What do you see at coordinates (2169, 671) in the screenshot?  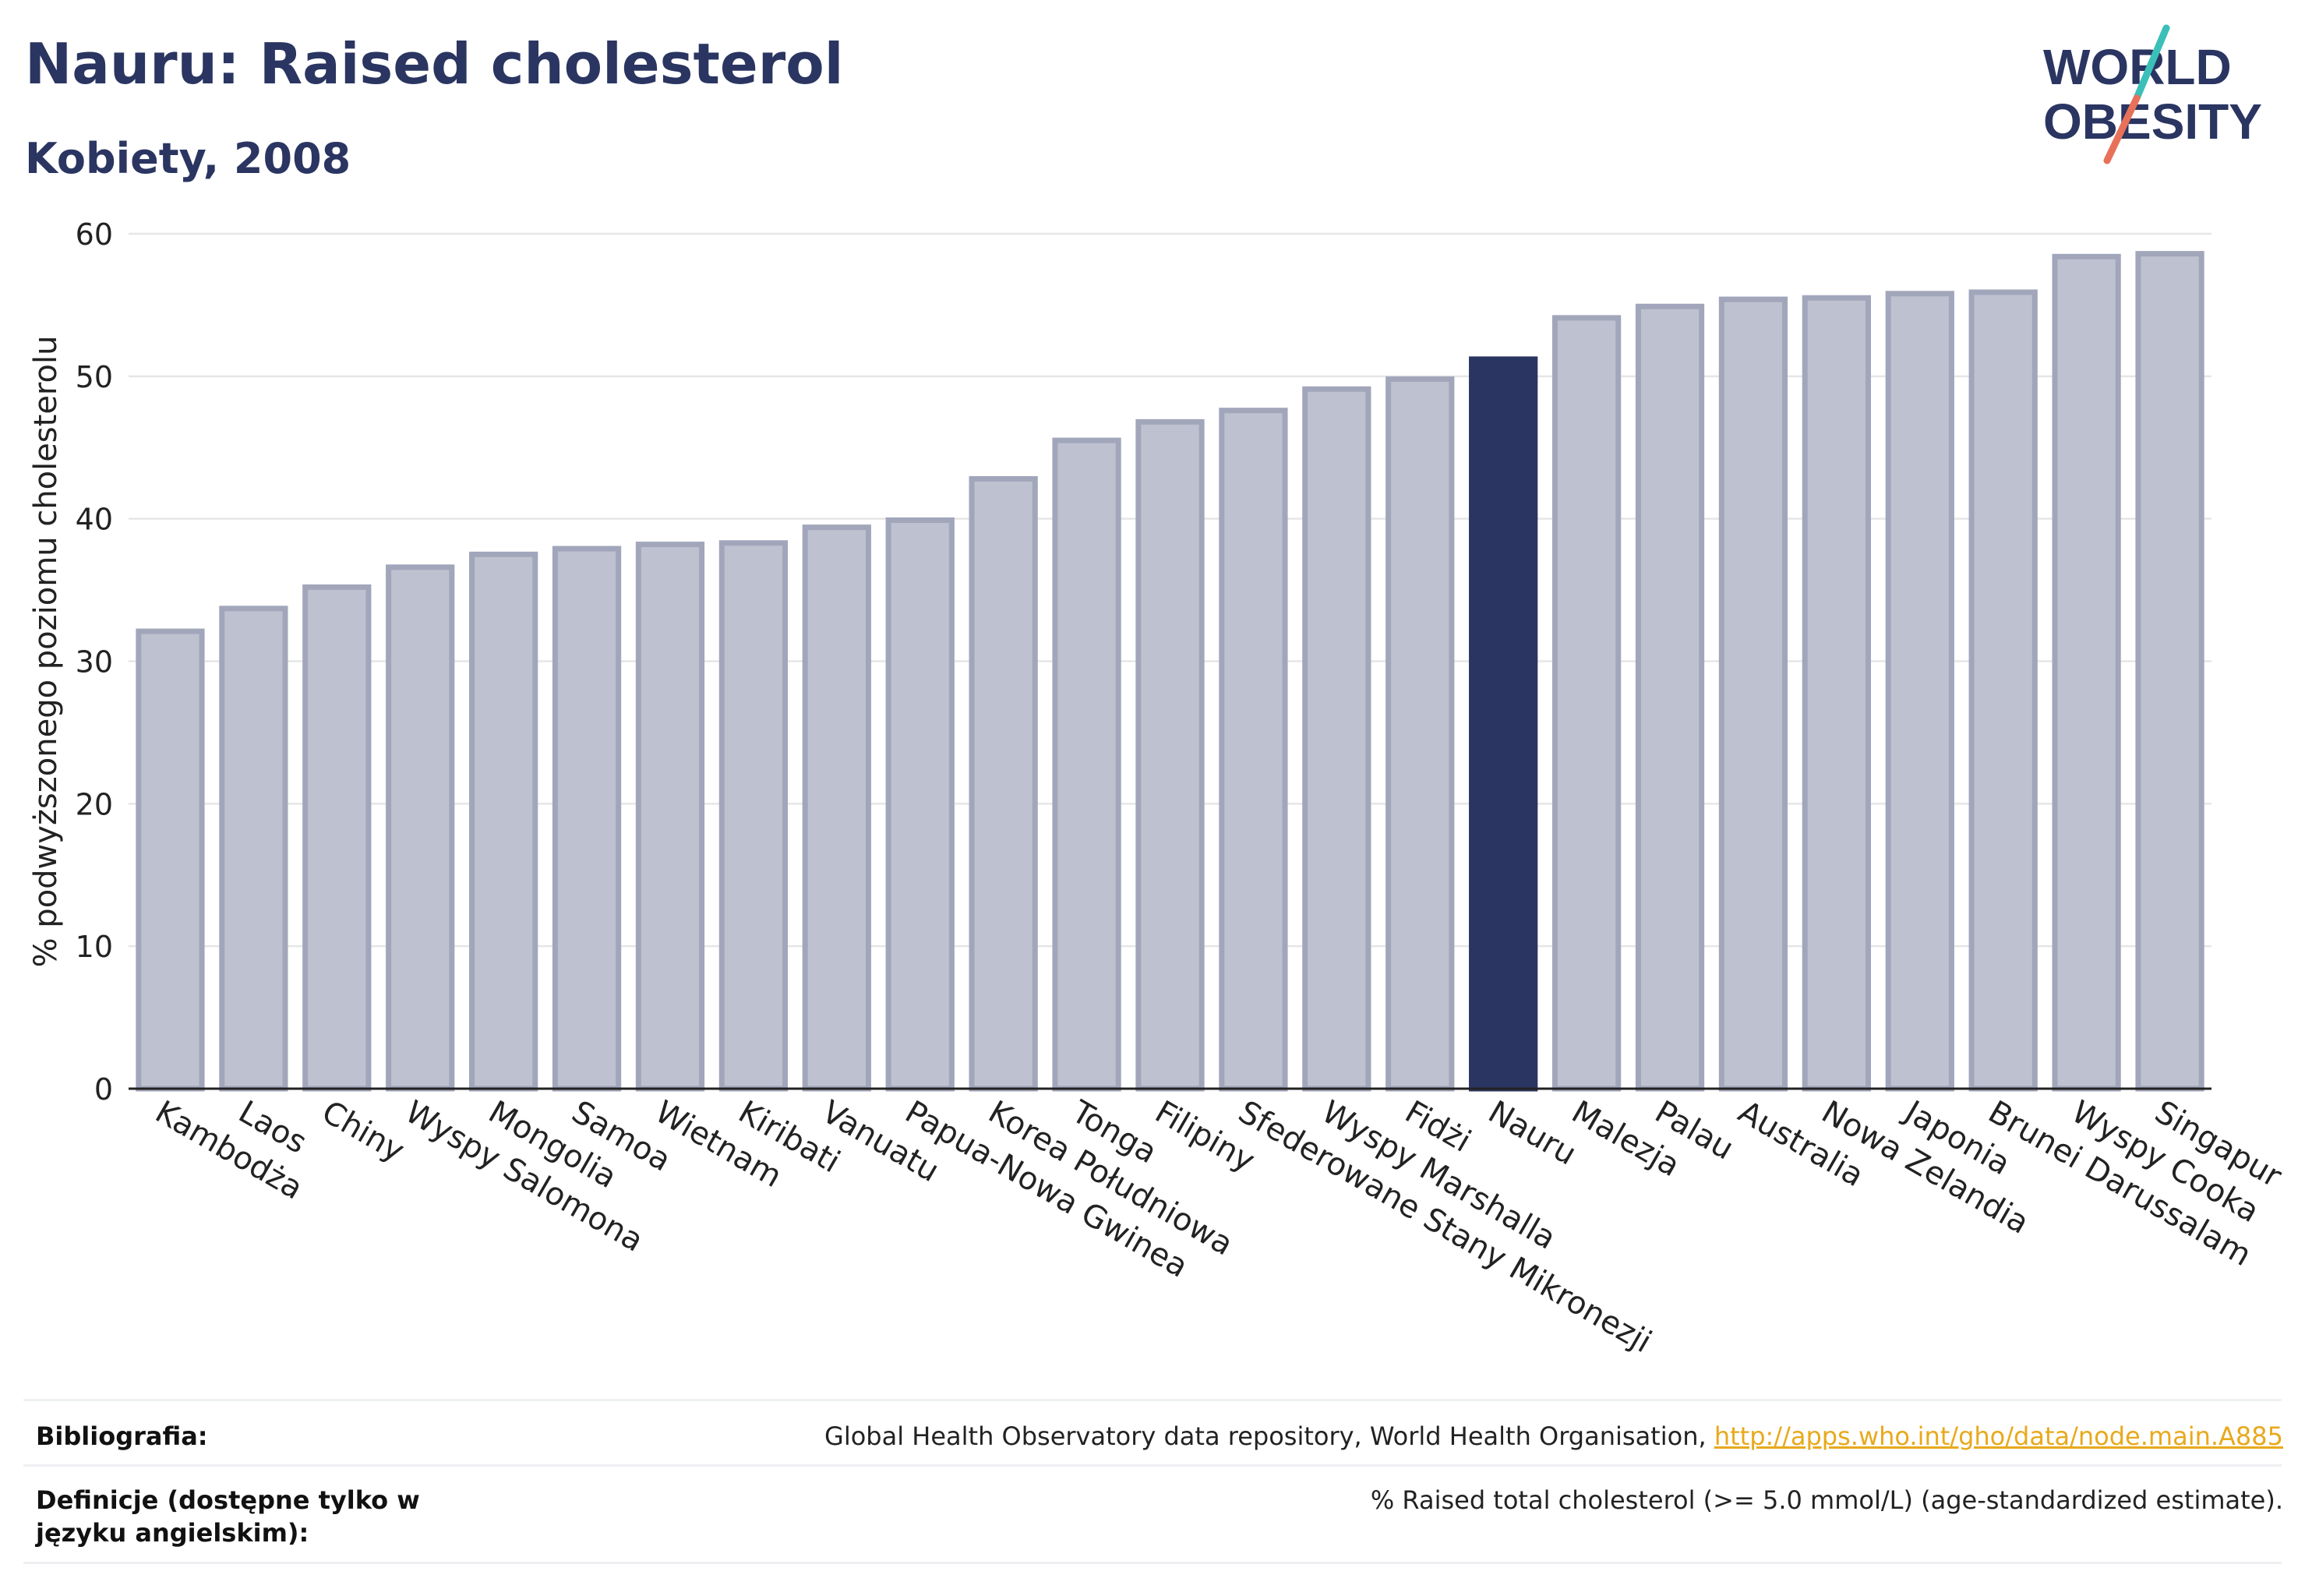 I see `bar-singapur` at bounding box center [2169, 671].